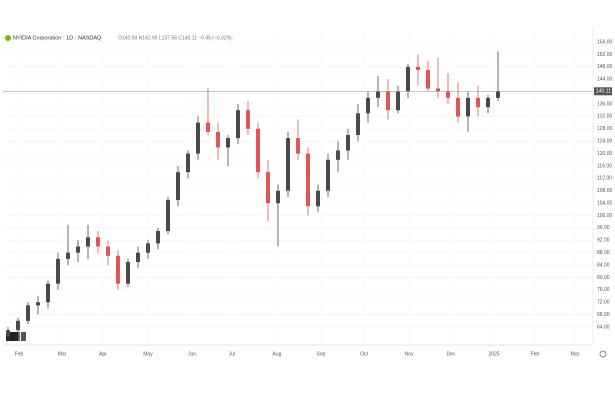  Describe the element at coordinates (604, 166) in the screenshot. I see `y-tick-label: 116.00` at that location.